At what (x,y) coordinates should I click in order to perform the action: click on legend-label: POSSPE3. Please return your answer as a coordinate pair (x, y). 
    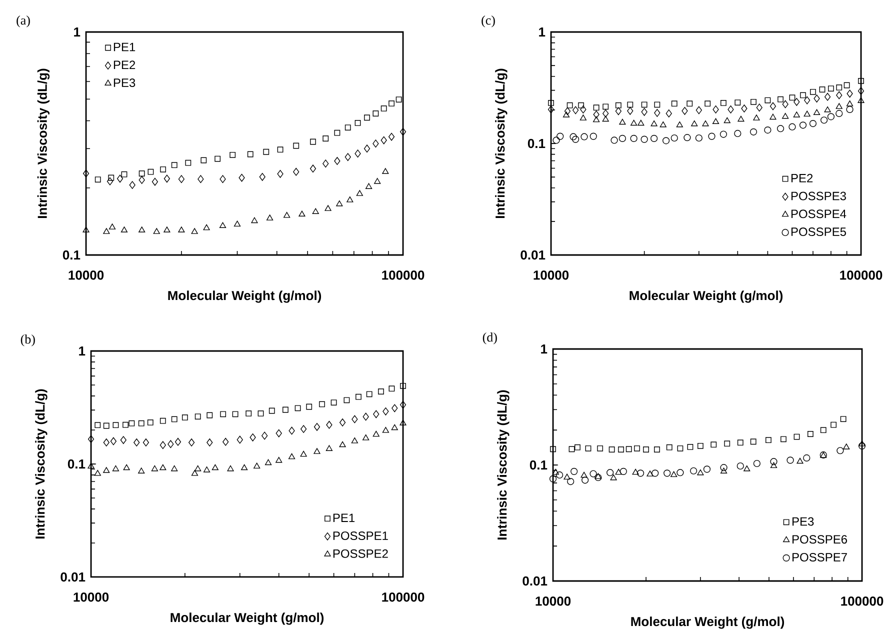
    Looking at the image, I should click on (818, 196).